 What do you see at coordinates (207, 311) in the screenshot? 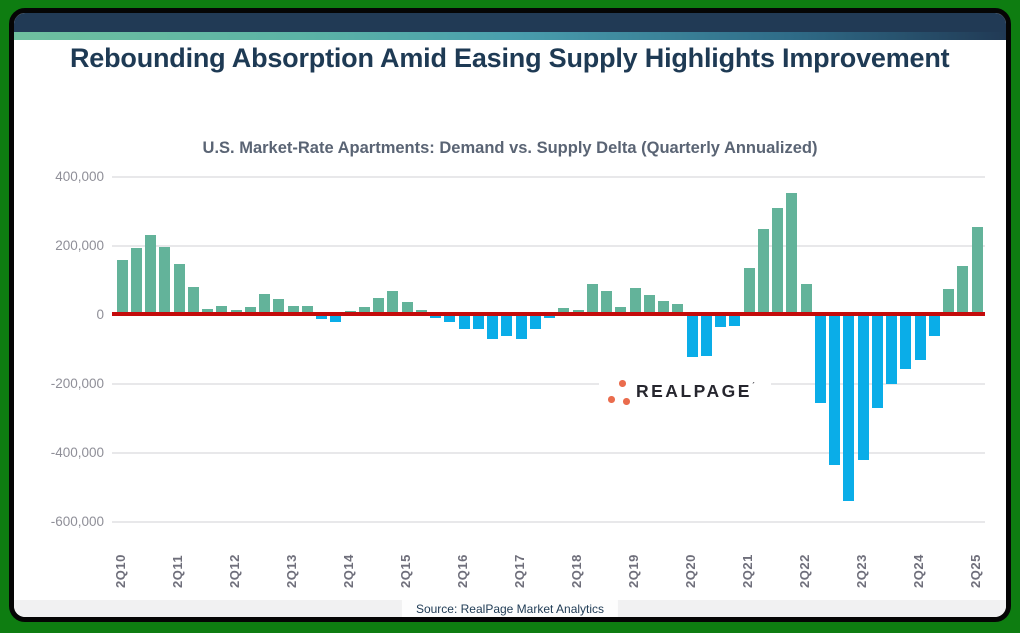
I see `bar-4Q11` at bounding box center [207, 311].